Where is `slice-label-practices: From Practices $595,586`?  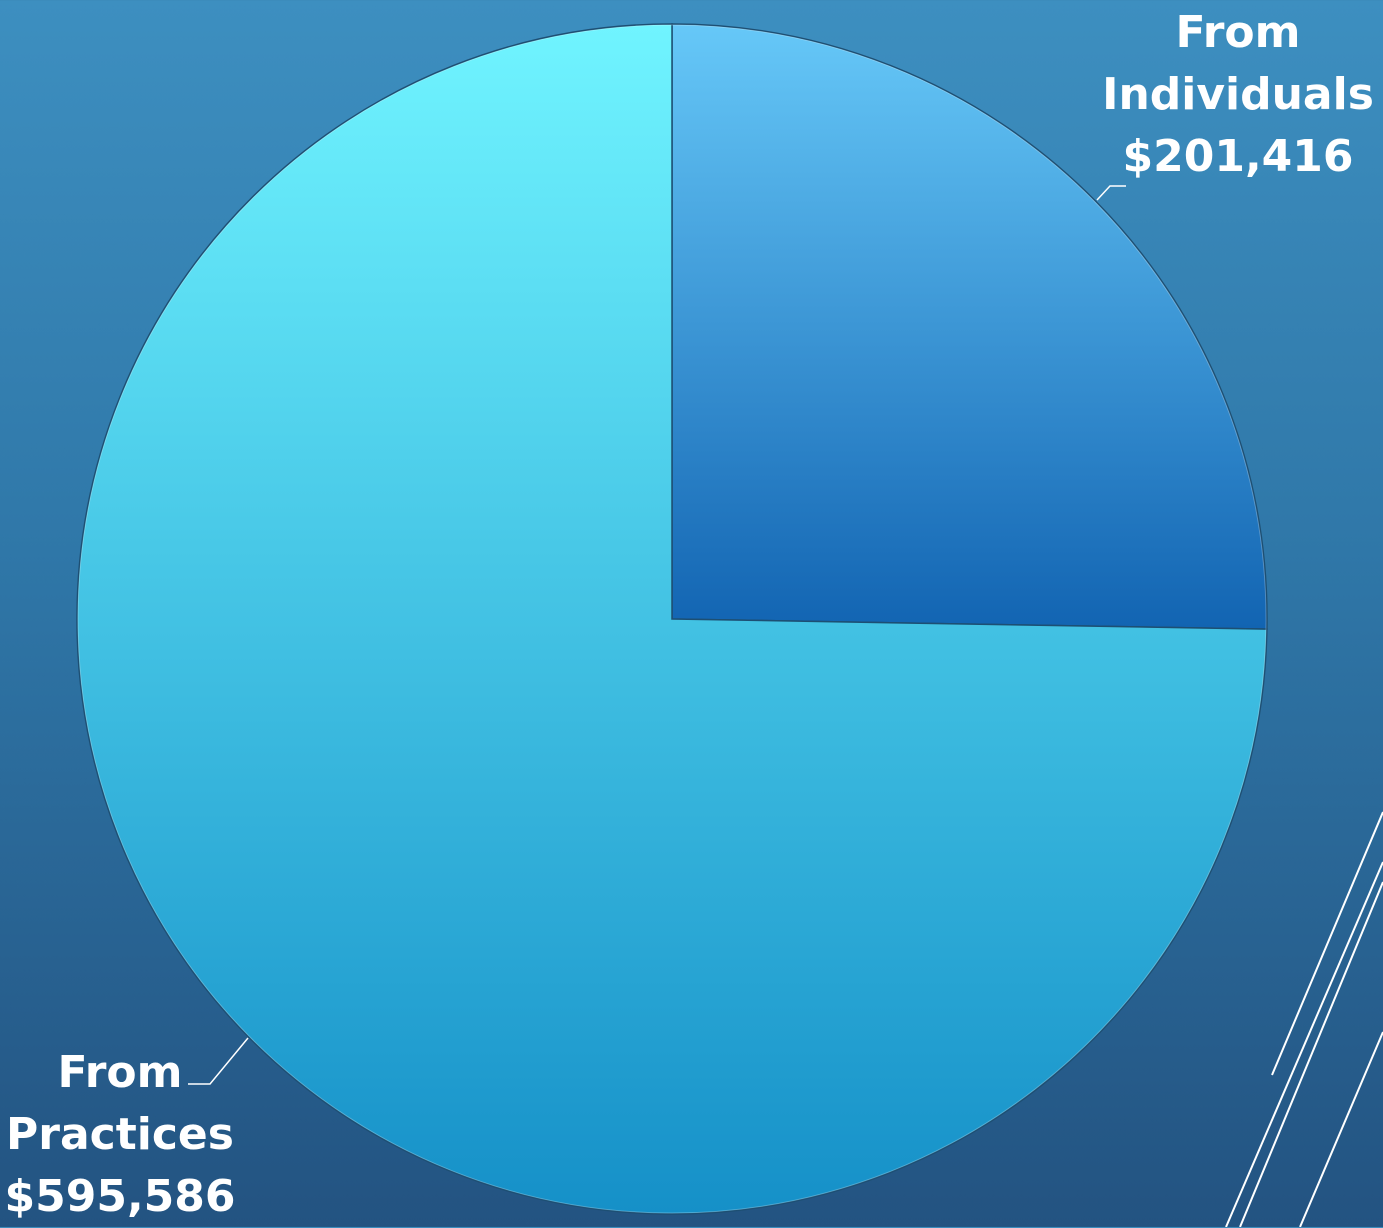 slice-label-practices: From Practices $595,586 is located at coordinates (120, 1135).